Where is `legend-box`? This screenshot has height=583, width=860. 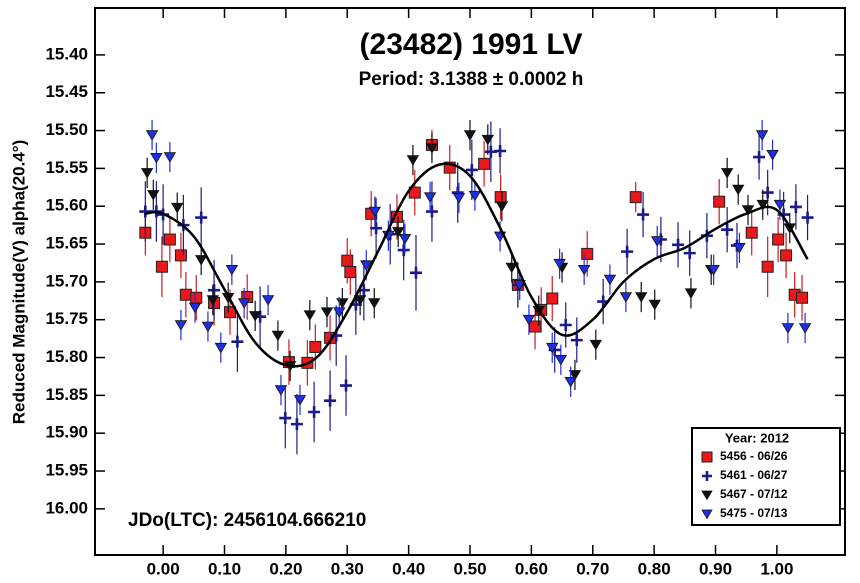
legend-box is located at coordinates (766, 476).